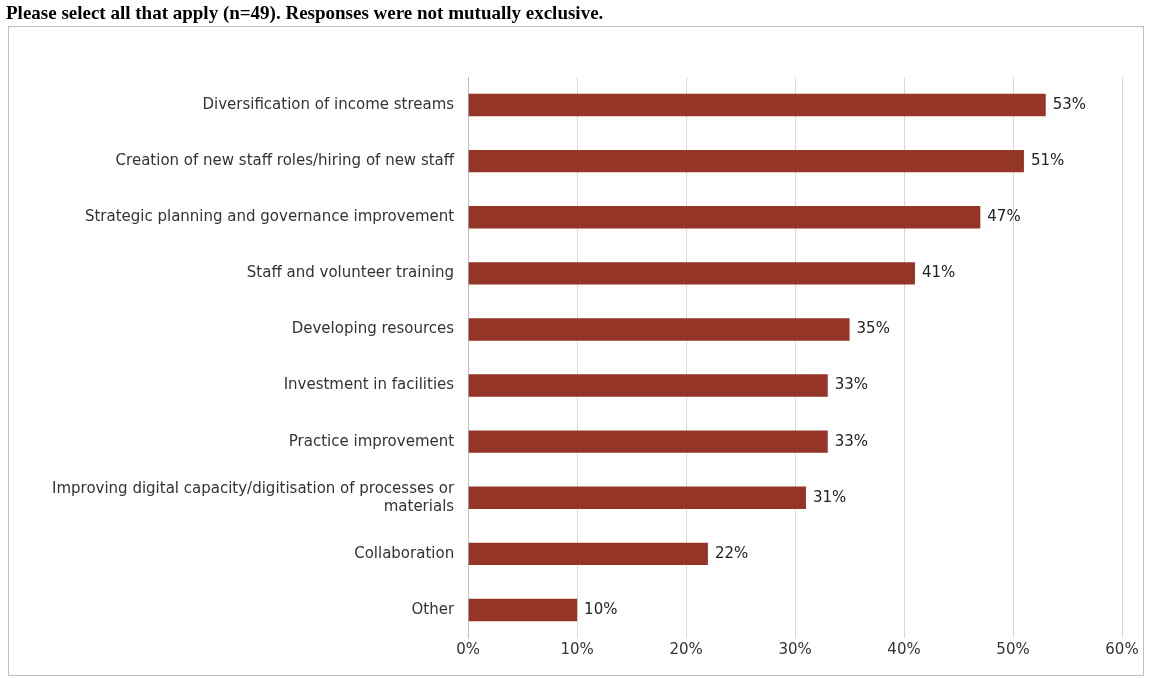  Describe the element at coordinates (350, 272) in the screenshot. I see `y-tick-label: Staff and volunteer training` at that location.